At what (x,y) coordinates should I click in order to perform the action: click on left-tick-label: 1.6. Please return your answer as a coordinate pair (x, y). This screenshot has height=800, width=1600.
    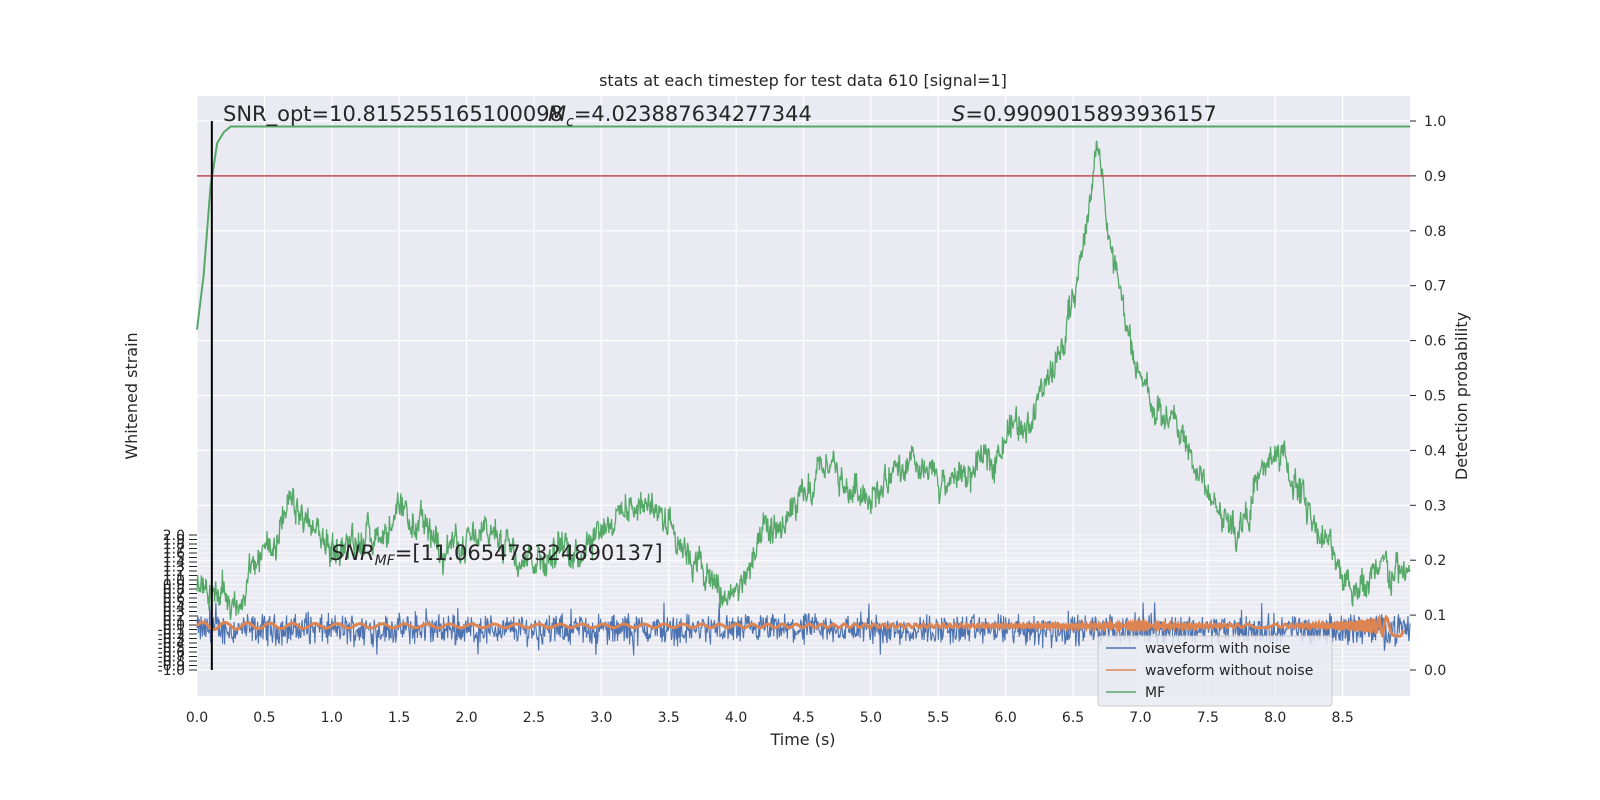
    Looking at the image, I should click on (174, 554).